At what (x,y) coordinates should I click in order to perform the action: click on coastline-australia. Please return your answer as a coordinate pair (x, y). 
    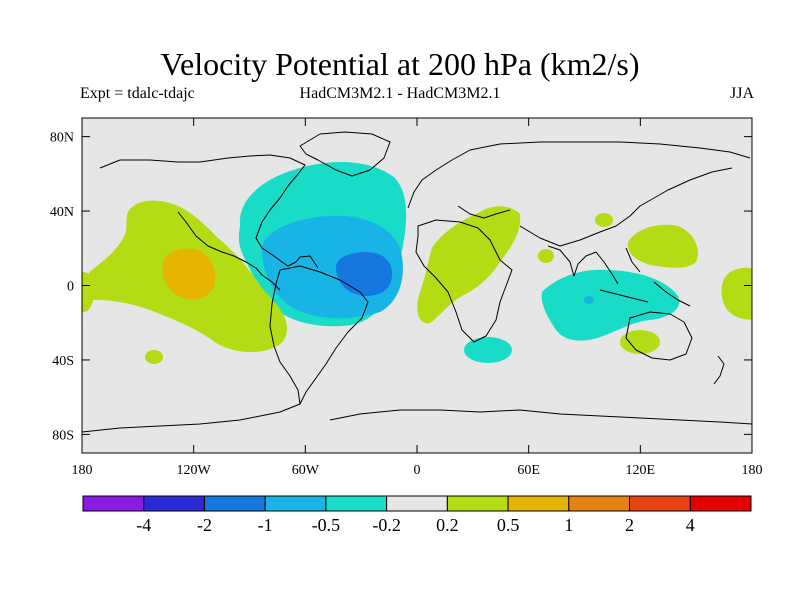
    Looking at the image, I should click on (659, 336).